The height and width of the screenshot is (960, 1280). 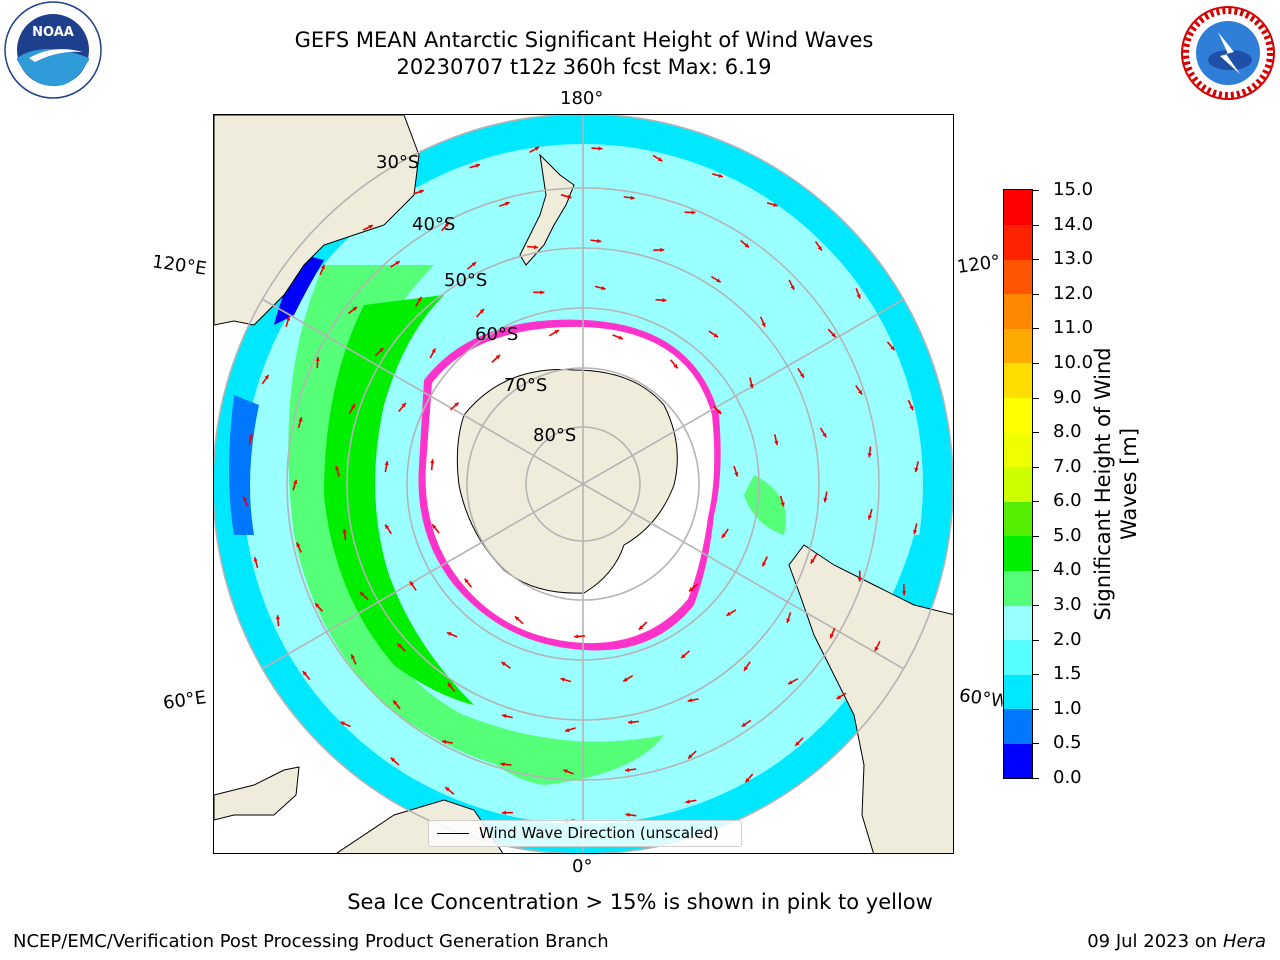 What do you see at coordinates (434, 224) in the screenshot?
I see `lat-label-40s: 40°S` at bounding box center [434, 224].